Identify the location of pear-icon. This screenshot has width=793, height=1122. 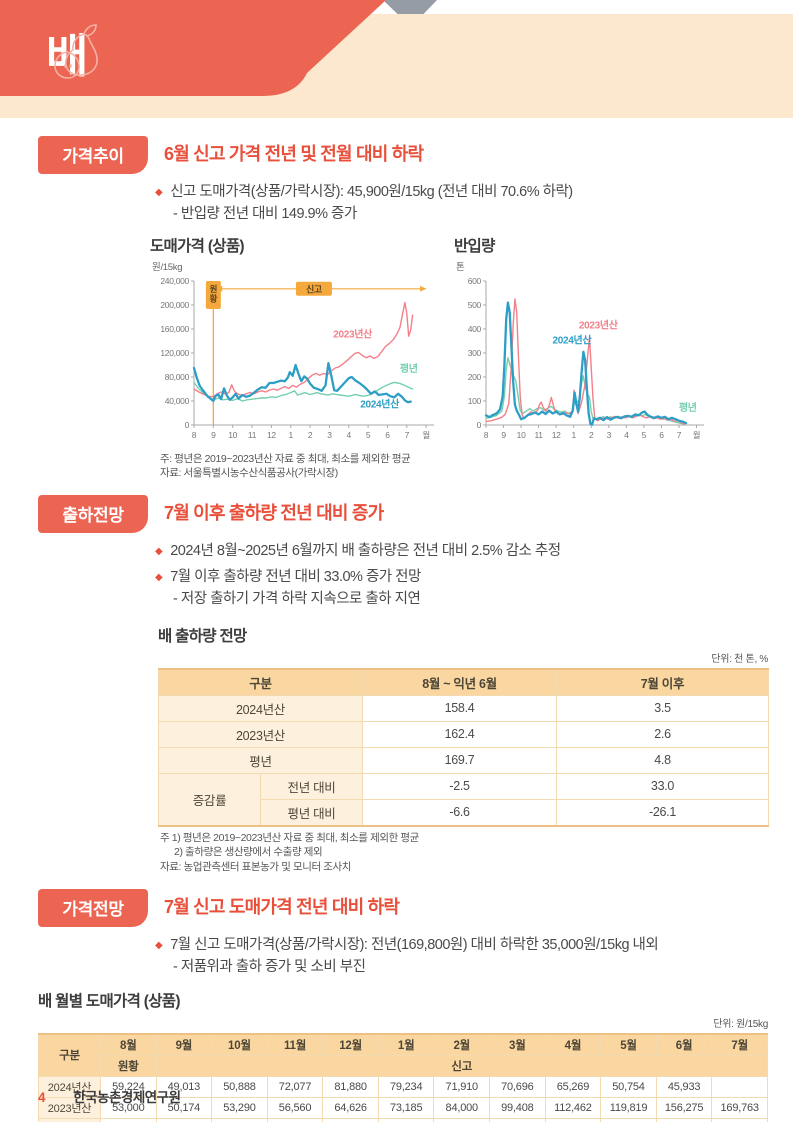
(76, 51).